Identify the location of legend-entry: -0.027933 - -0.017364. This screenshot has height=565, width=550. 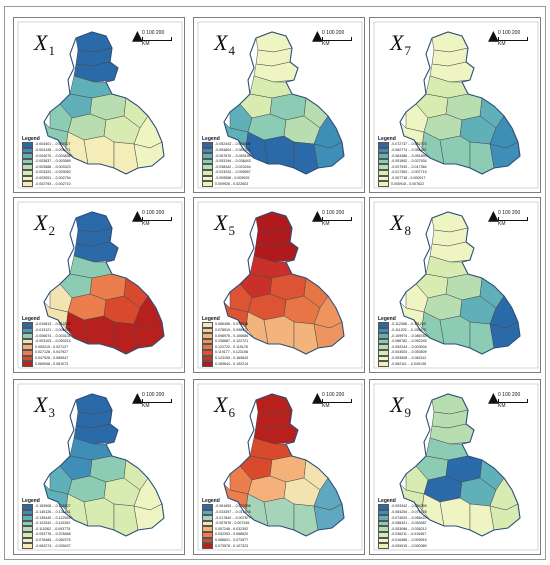
(420, 167).